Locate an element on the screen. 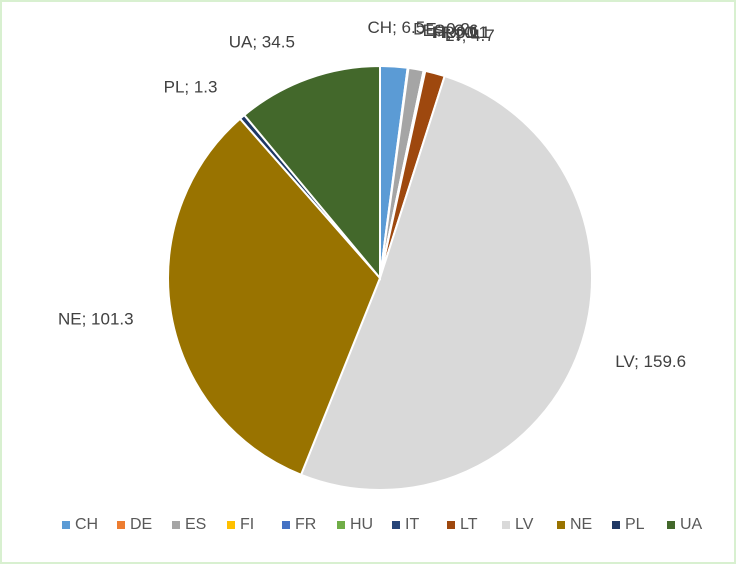 This screenshot has width=737, height=565. legend-label: ES is located at coordinates (195, 524).